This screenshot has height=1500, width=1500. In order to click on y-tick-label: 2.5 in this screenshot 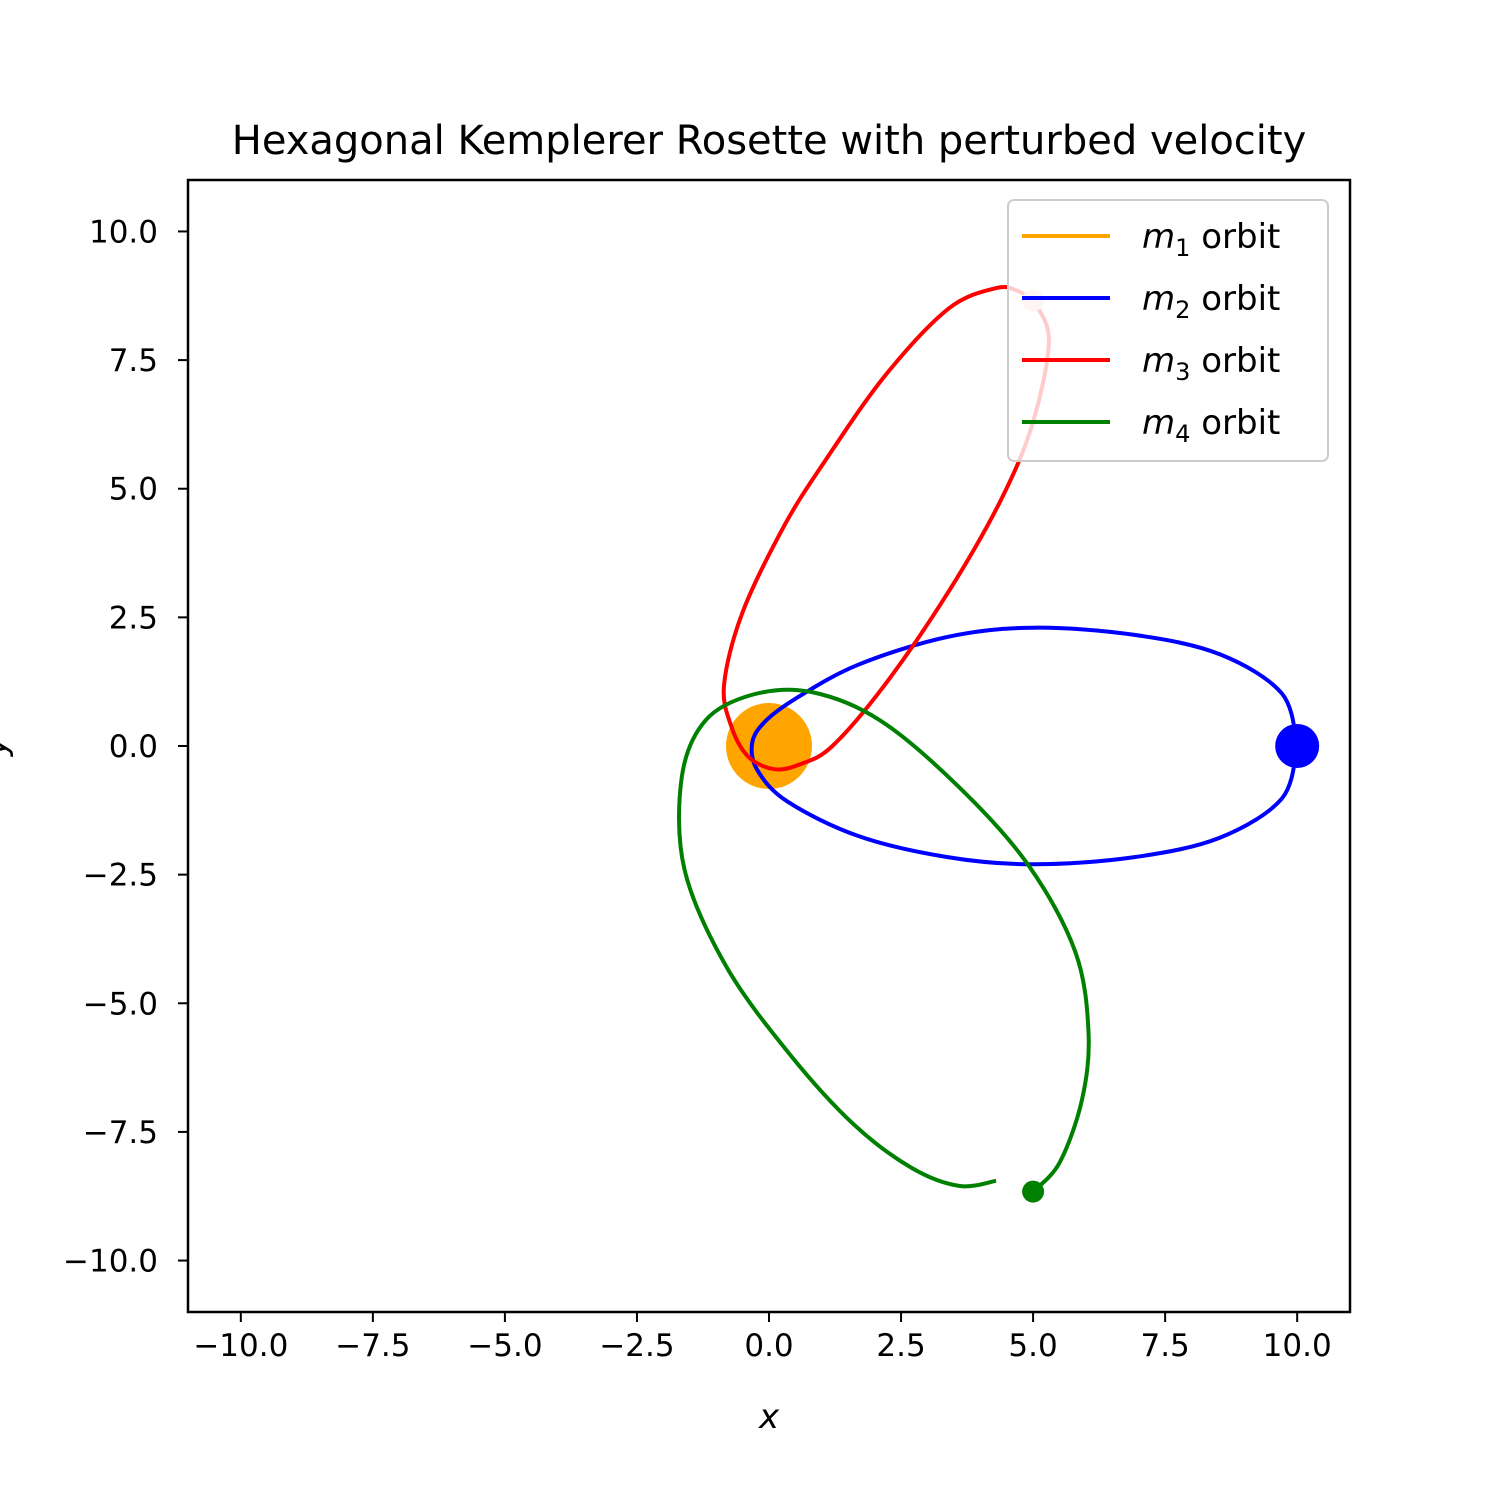, I will do `click(133, 618)`.